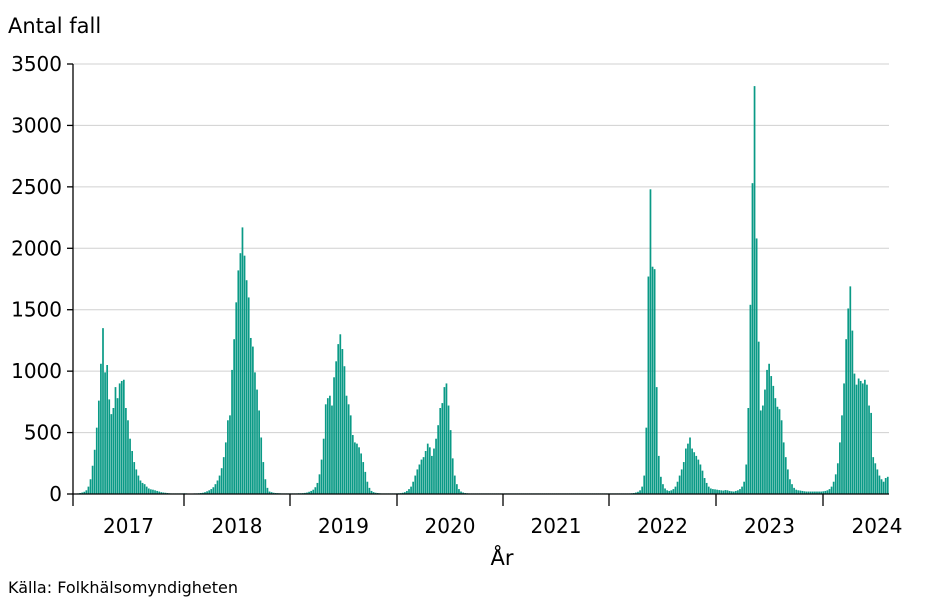 The height and width of the screenshot is (606, 945). I want to click on y-tick-label: 0, so click(55, 494).